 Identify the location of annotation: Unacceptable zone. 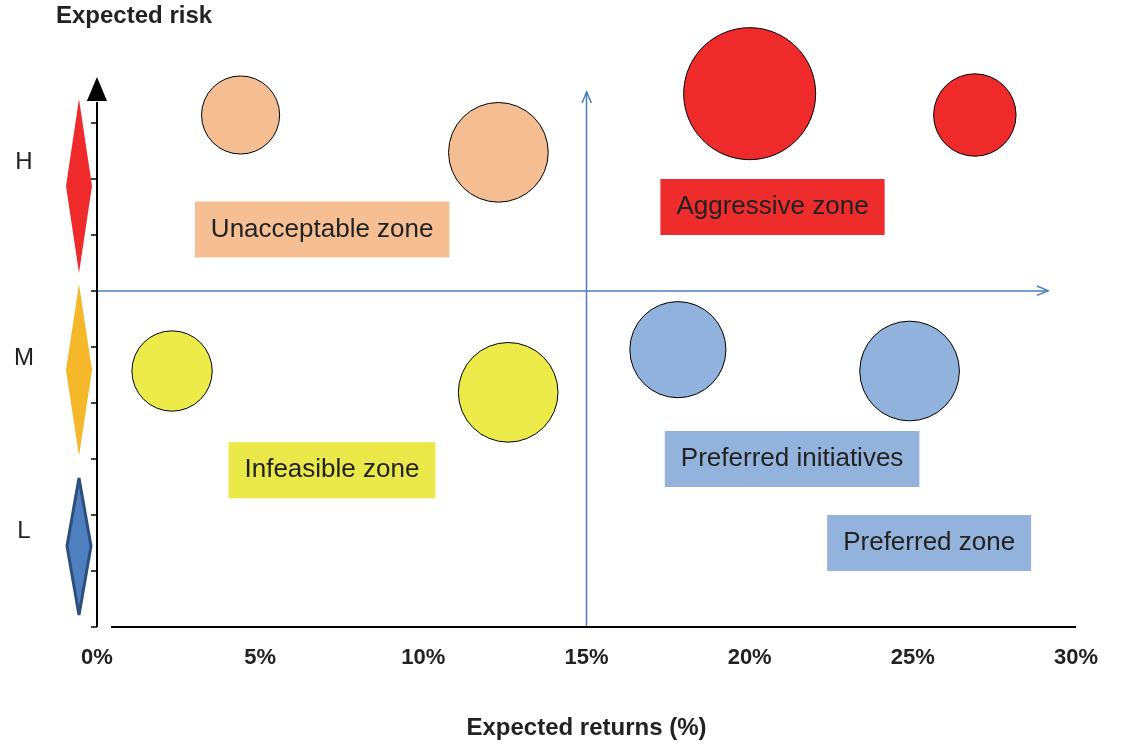
(322, 227).